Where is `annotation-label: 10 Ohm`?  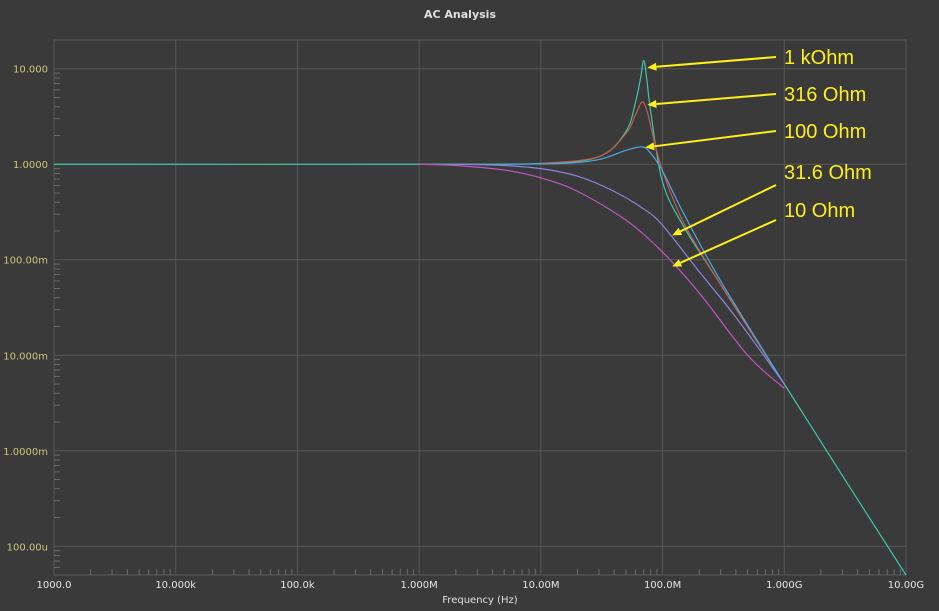 annotation-label: 10 Ohm is located at coordinates (819, 211).